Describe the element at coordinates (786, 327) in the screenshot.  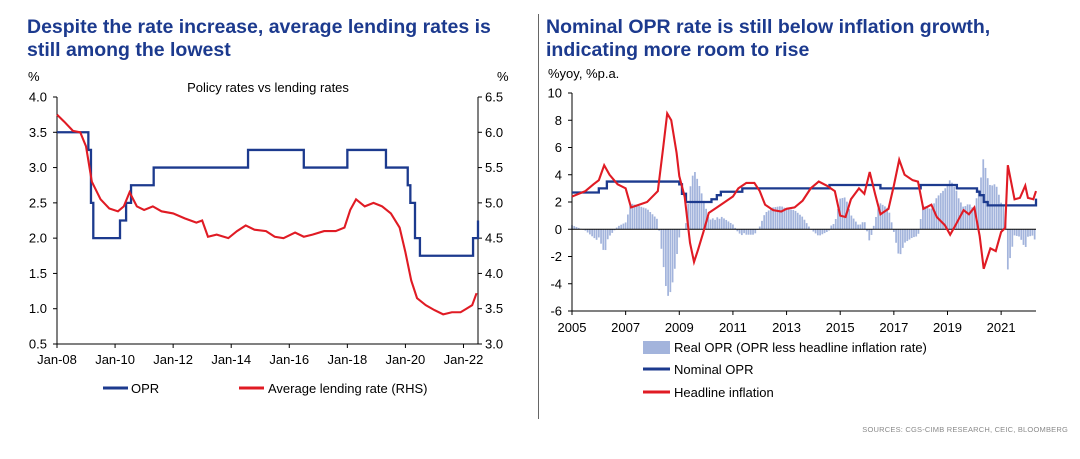
I see `x-tick-label: 2013` at that location.